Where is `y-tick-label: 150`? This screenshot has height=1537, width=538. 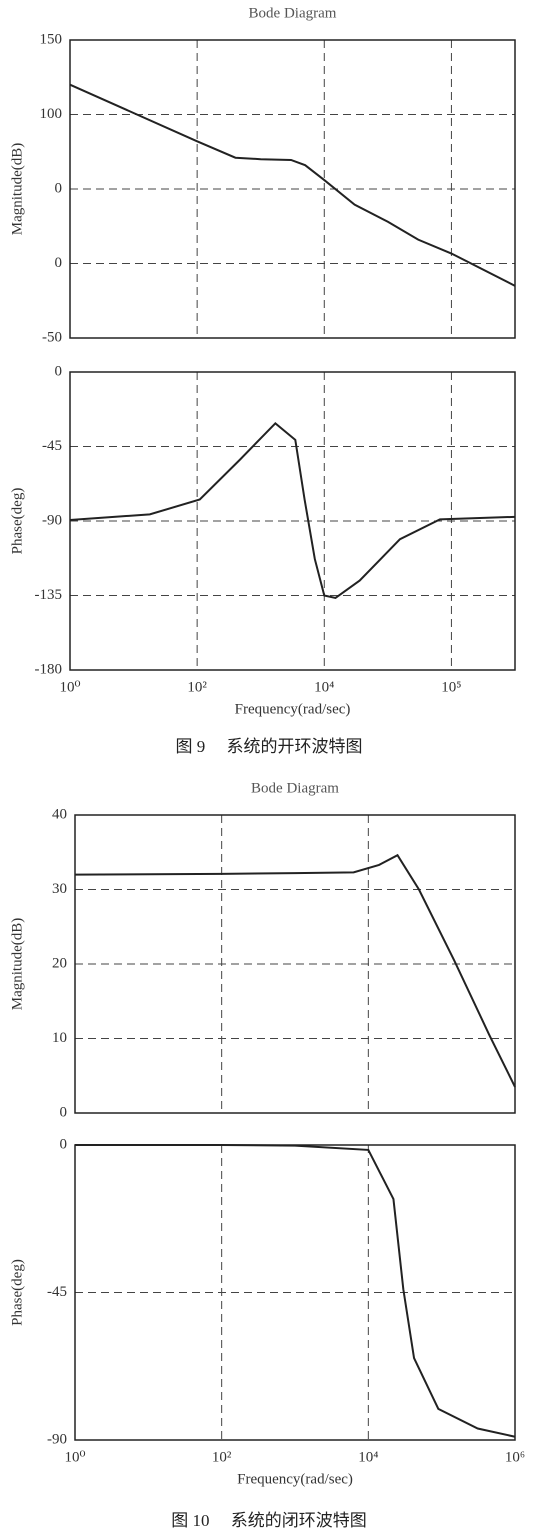 y-tick-label: 150 is located at coordinates (51, 39).